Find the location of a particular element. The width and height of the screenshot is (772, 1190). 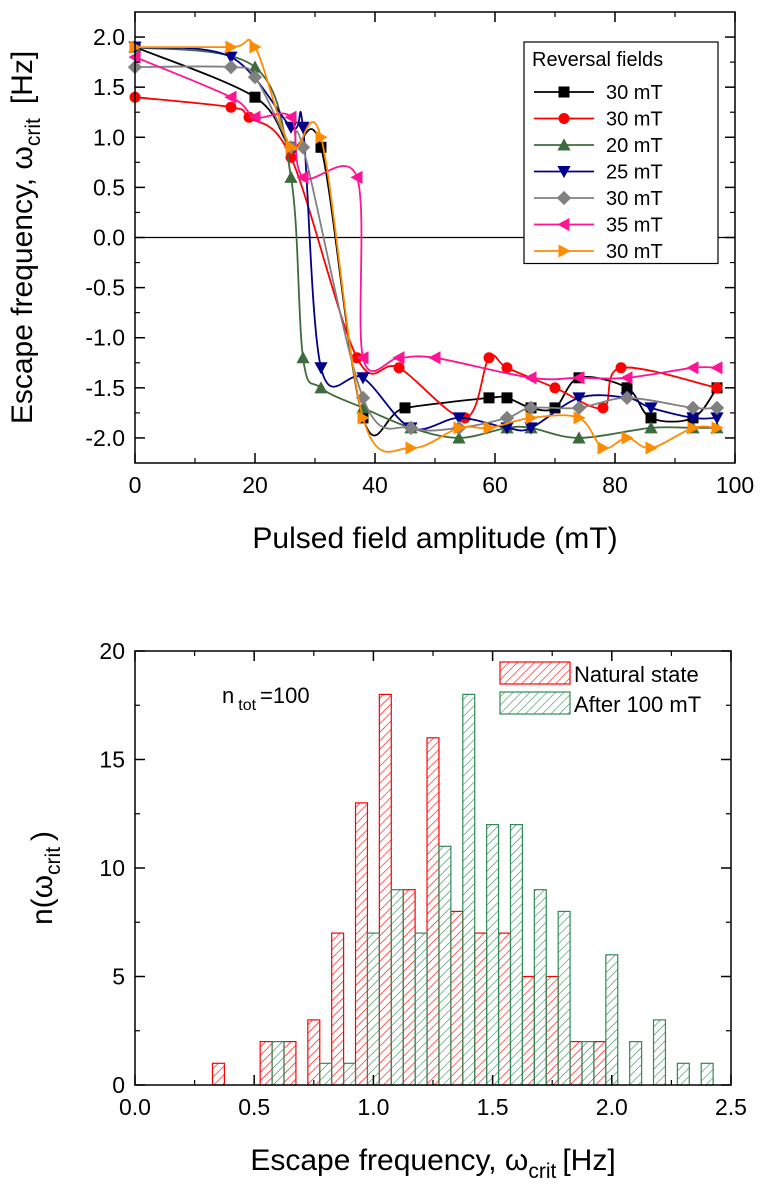

x-tick-label: 0.0 is located at coordinates (135, 1107).